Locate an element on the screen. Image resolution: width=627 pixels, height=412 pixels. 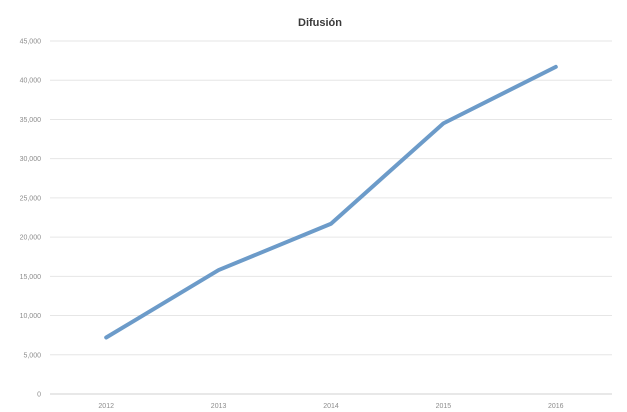
y-tick-label: 30,000 is located at coordinates (31, 159).